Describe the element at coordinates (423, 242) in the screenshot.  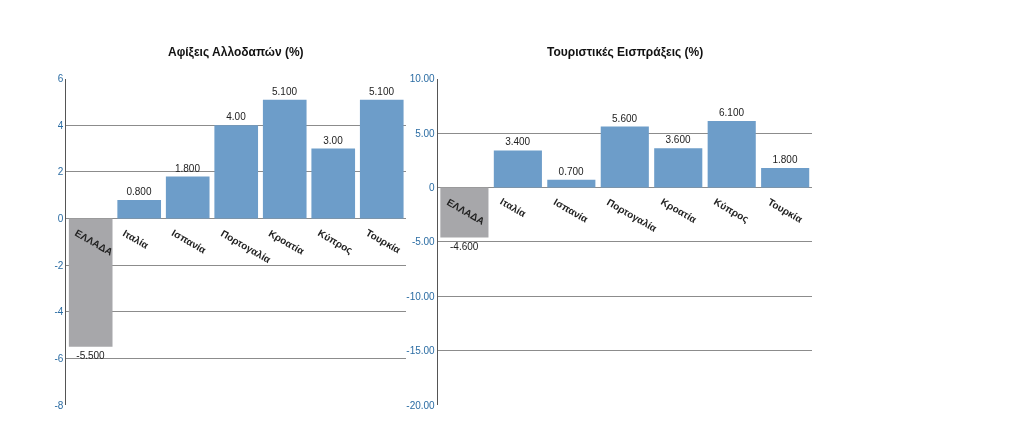
I see `y-tick-label: -5.00` at that location.